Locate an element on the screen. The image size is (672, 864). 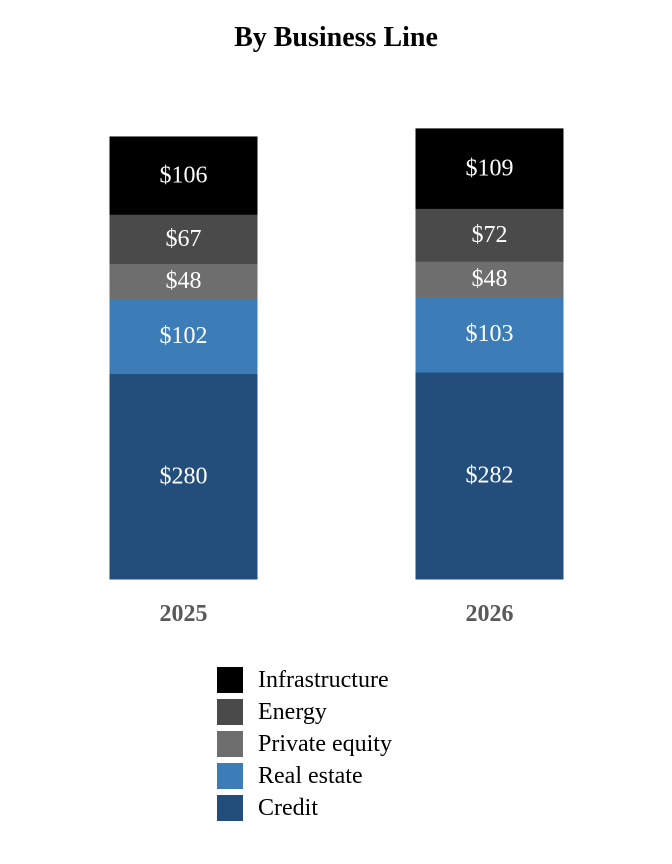
data-label-real-estate-2025: $102 is located at coordinates (184, 336).